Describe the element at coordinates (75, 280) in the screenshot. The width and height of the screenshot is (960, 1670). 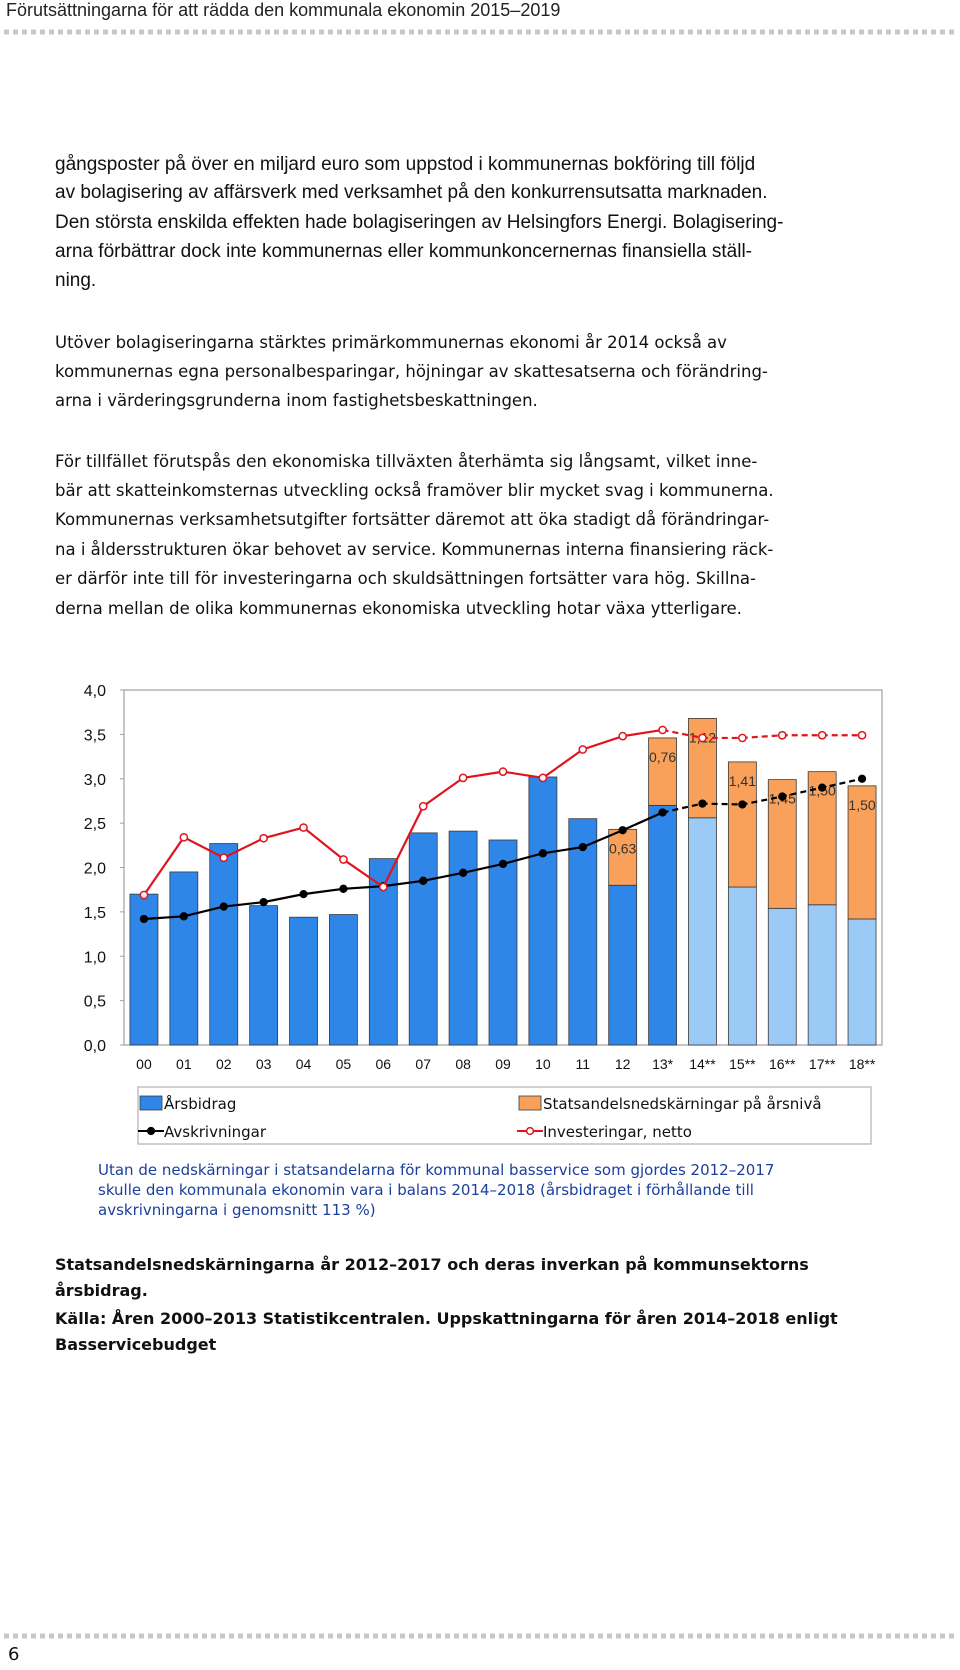
I see `paragraph-line: ning.` at that location.